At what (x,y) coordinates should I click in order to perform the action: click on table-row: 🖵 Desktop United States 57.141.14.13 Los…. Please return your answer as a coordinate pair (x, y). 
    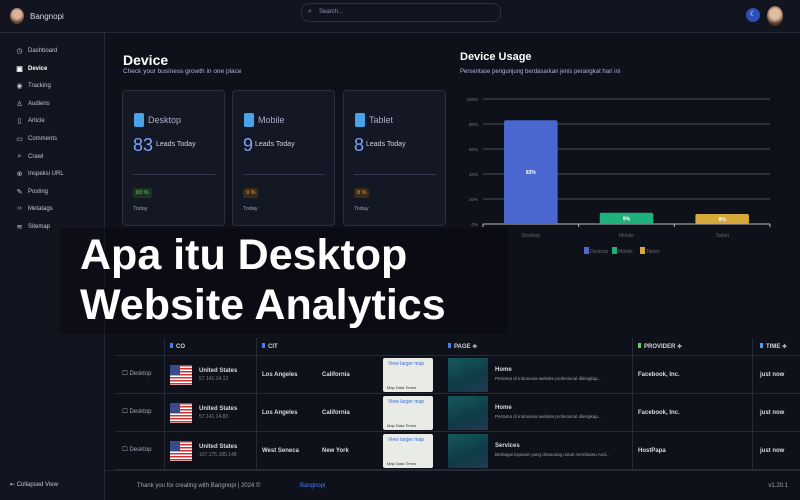
    Looking at the image, I should click on (457, 375).